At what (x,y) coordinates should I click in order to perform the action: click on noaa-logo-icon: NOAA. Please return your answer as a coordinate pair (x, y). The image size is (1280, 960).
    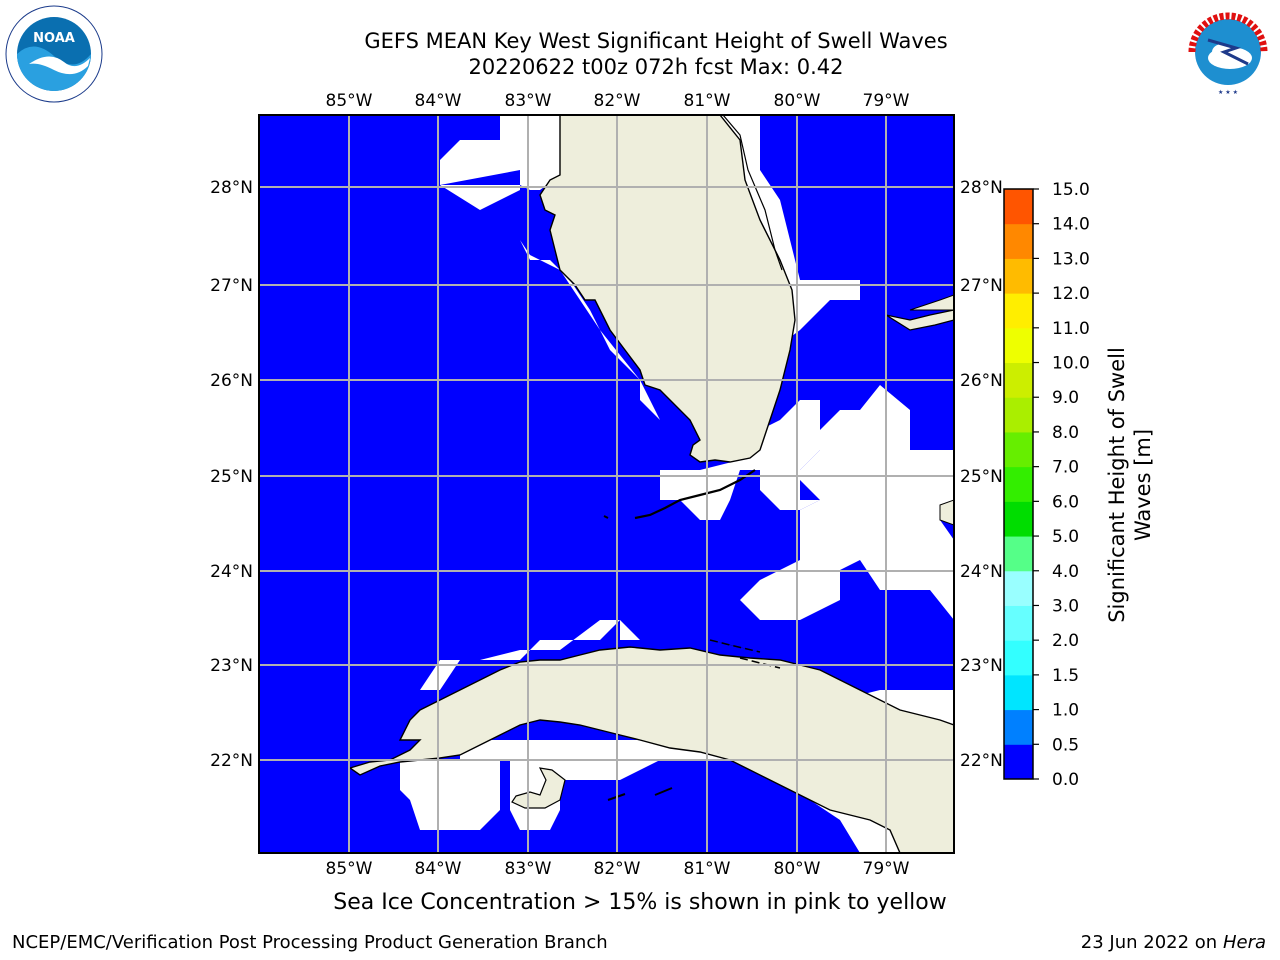
    Looking at the image, I should click on (54, 54).